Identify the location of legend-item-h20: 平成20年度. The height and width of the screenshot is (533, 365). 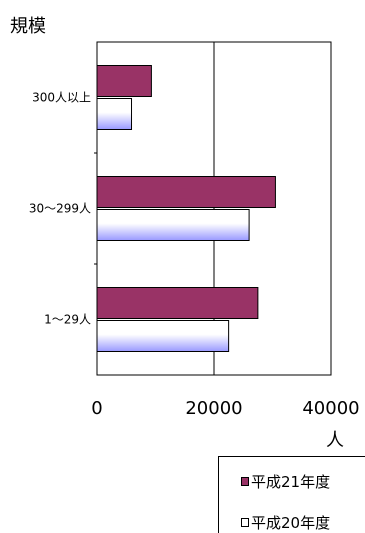
(285, 522).